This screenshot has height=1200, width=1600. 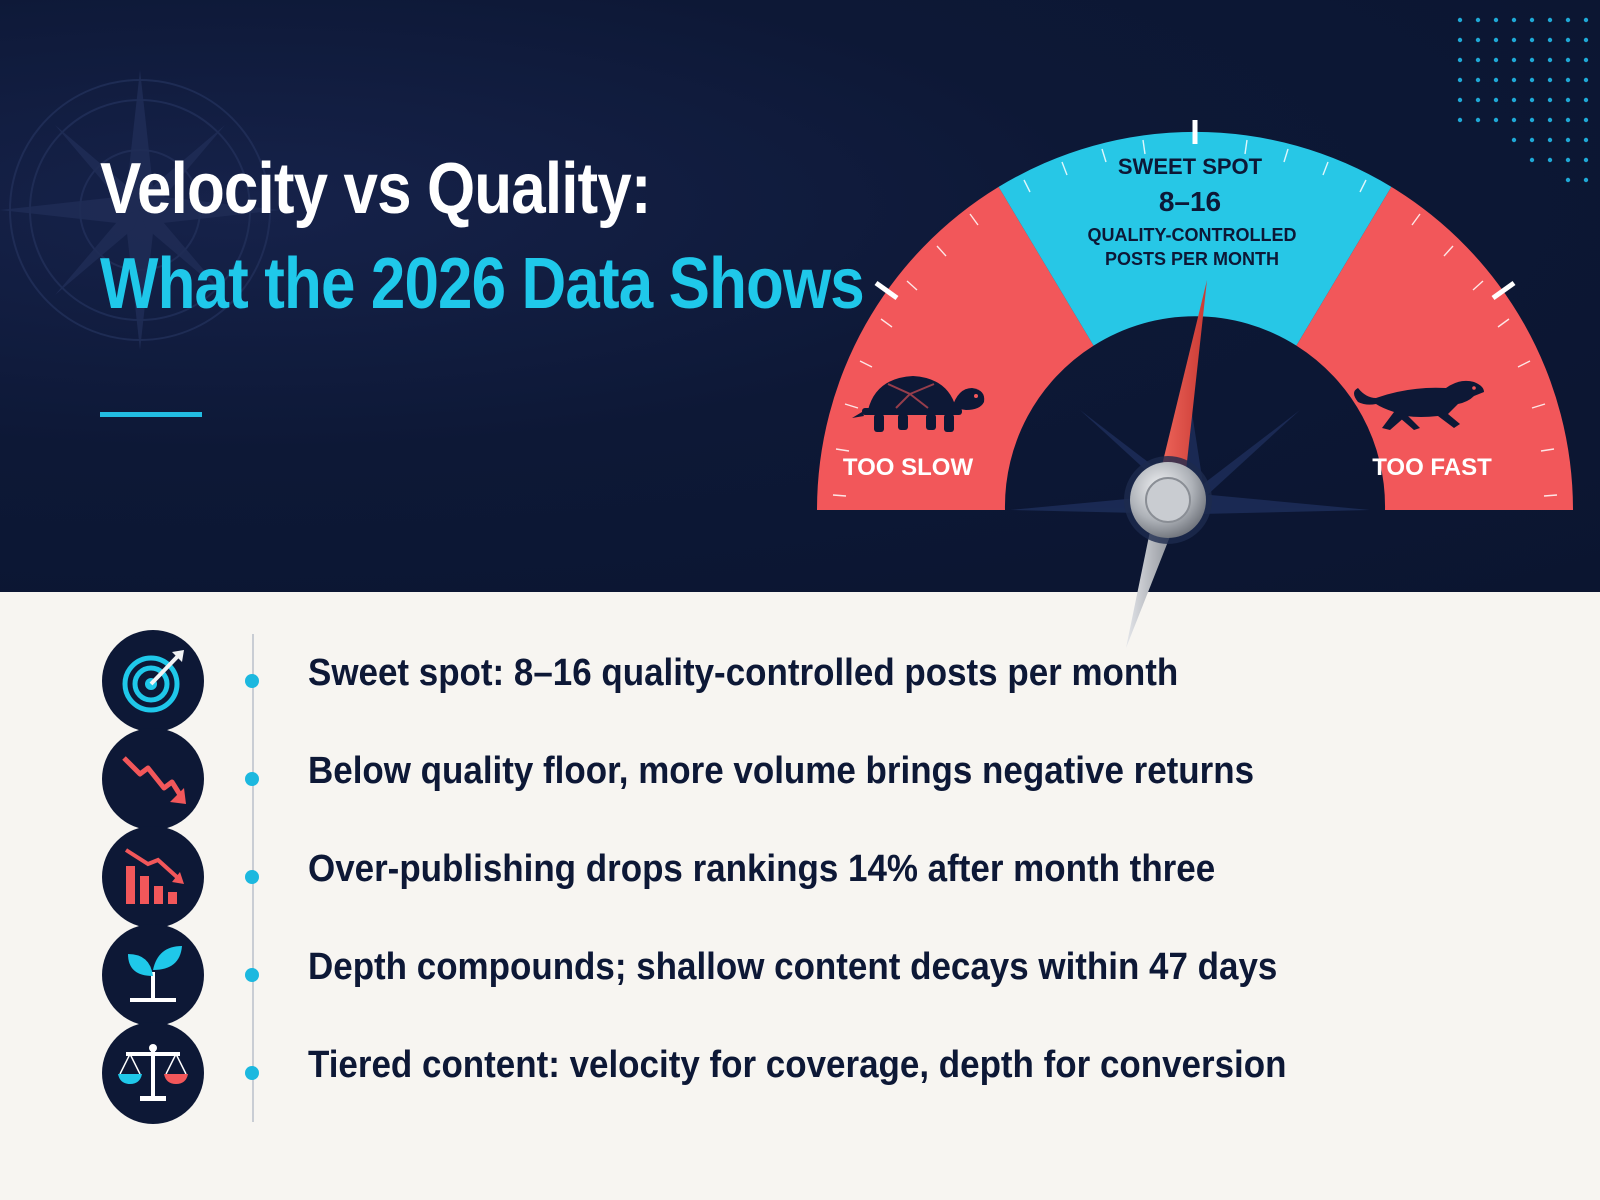 I want to click on balance-scale-icon, so click(x=153, y=1073).